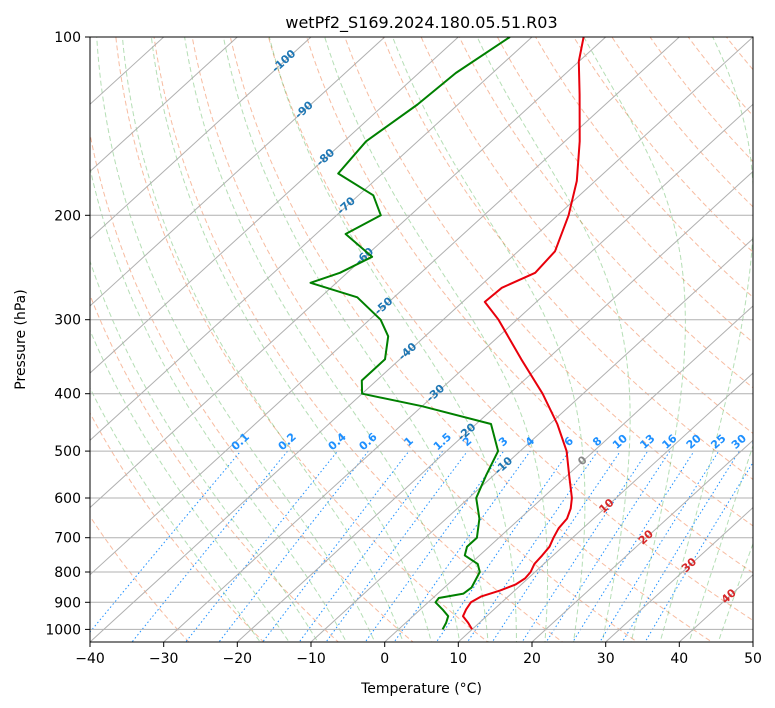 The width and height of the screenshot is (775, 708). Describe the element at coordinates (458, 659) in the screenshot. I see `x-tick-label: 10` at that location.